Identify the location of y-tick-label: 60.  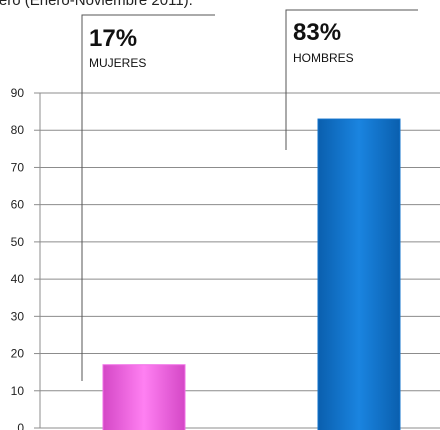
(18, 205).